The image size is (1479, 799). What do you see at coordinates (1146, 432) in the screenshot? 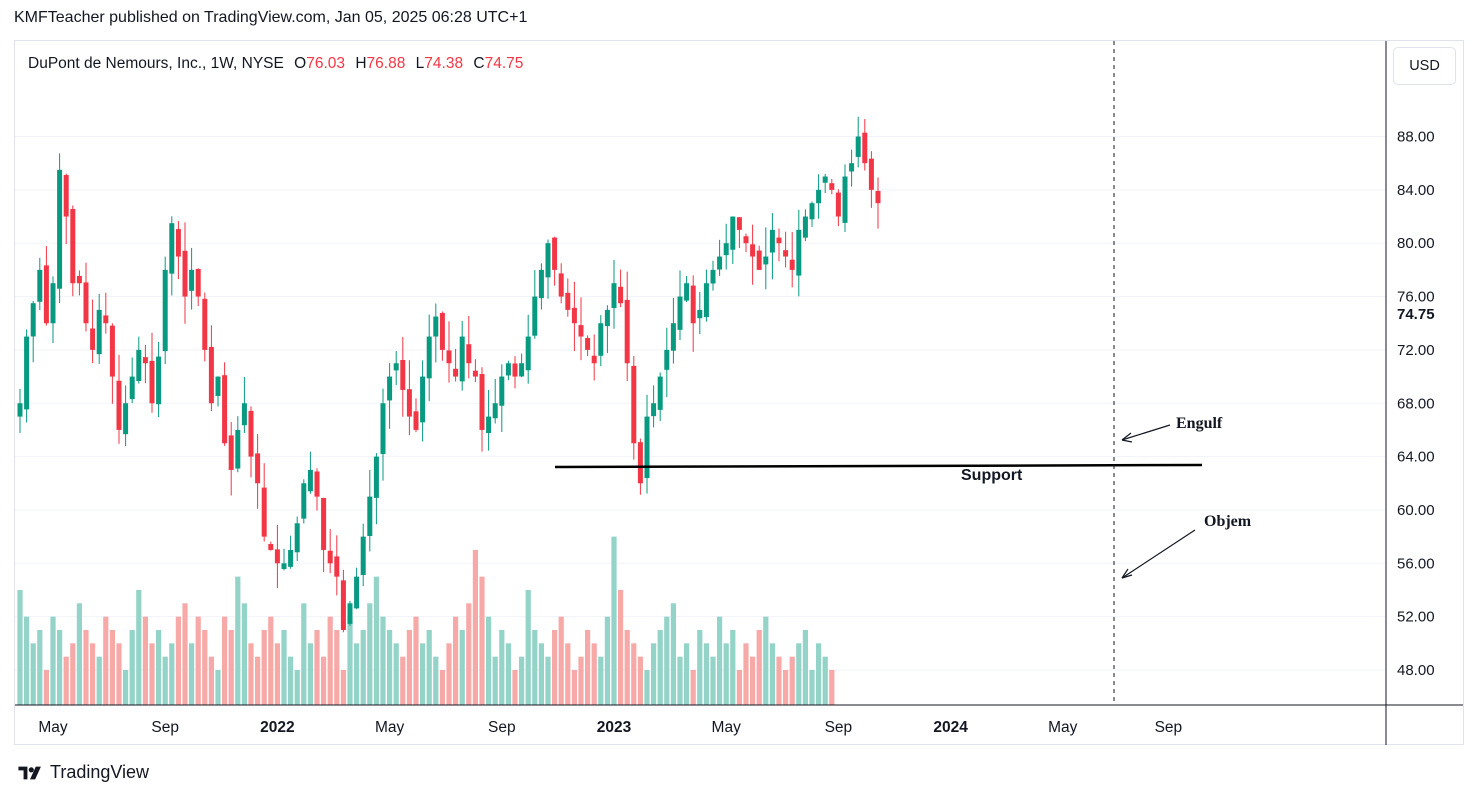
I see `engulf-arrow` at bounding box center [1146, 432].